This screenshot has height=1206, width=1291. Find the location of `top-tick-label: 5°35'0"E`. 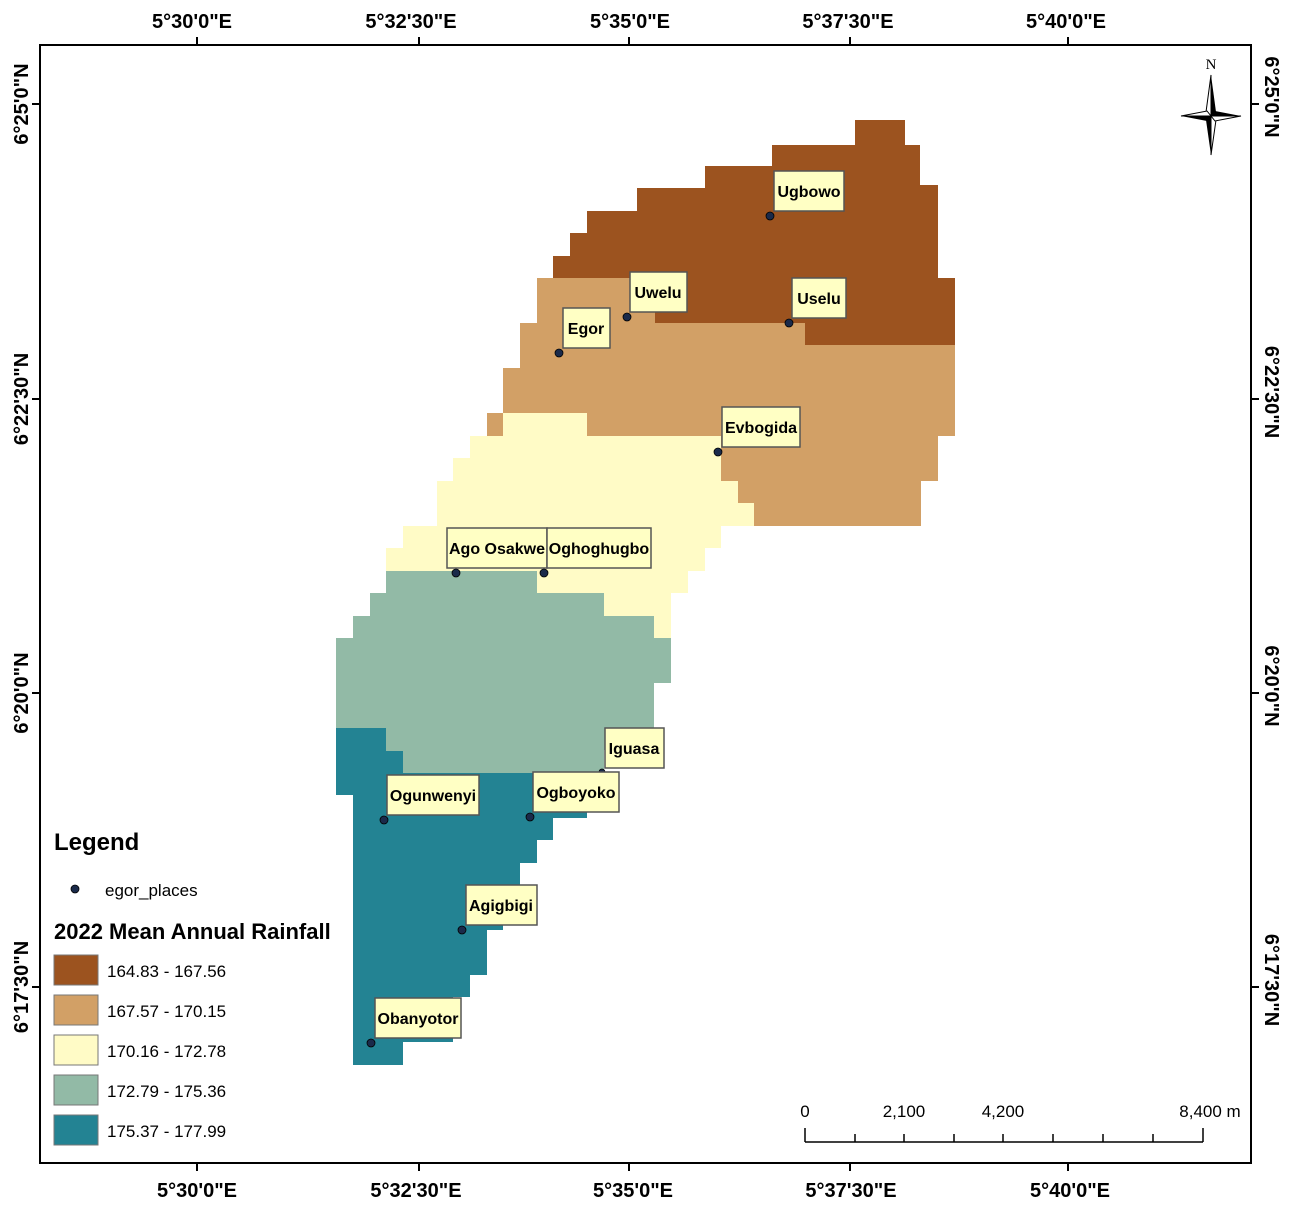

top-tick-label: 5°35'0"E is located at coordinates (630, 22).